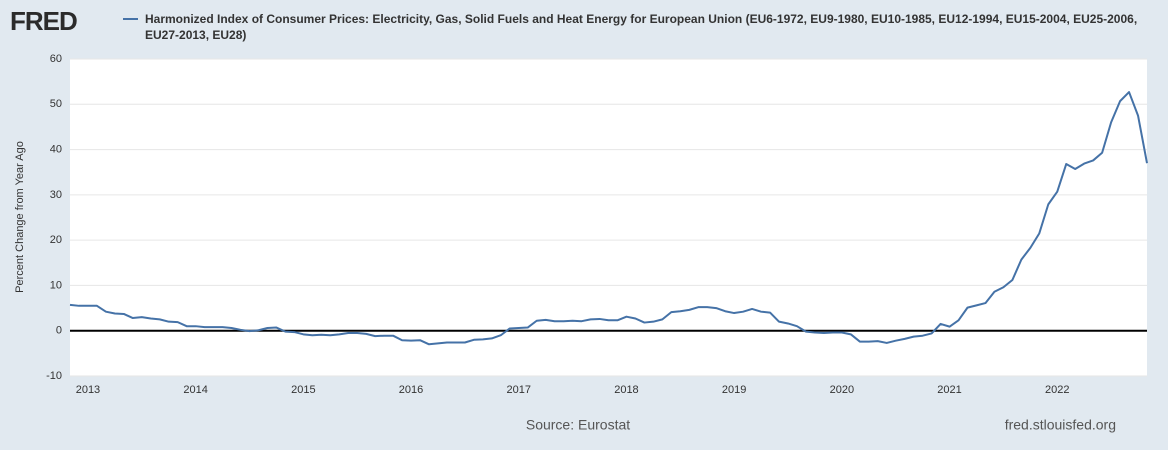  What do you see at coordinates (56, 195) in the screenshot?
I see `y-tick-label: 30` at bounding box center [56, 195].